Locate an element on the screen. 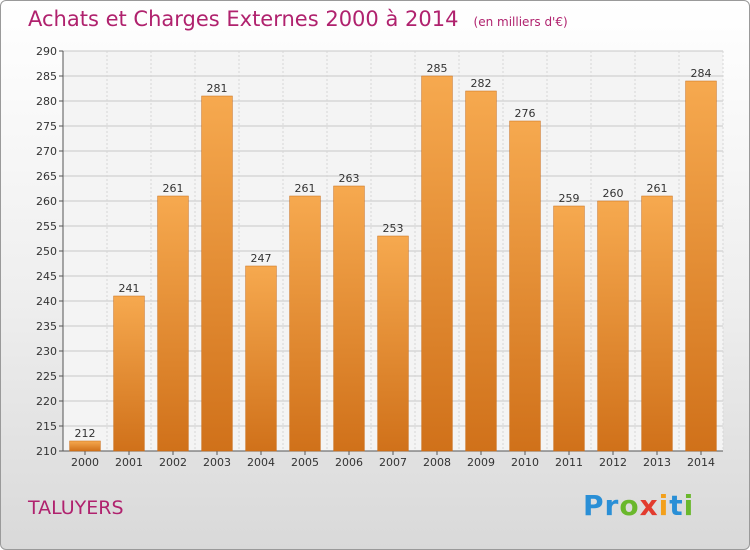 The width and height of the screenshot is (750, 550). y-tick-label: 215 is located at coordinates (46, 426).